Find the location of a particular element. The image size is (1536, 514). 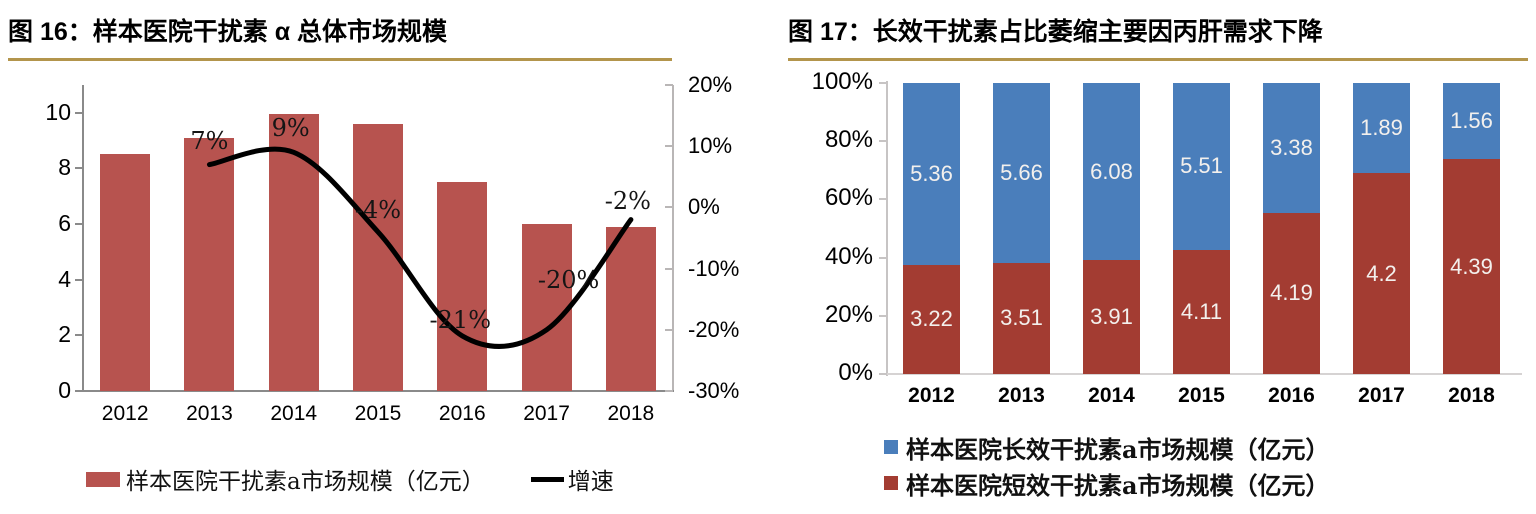

fig16-x-label-2014: 2014 is located at coordinates (294, 413).